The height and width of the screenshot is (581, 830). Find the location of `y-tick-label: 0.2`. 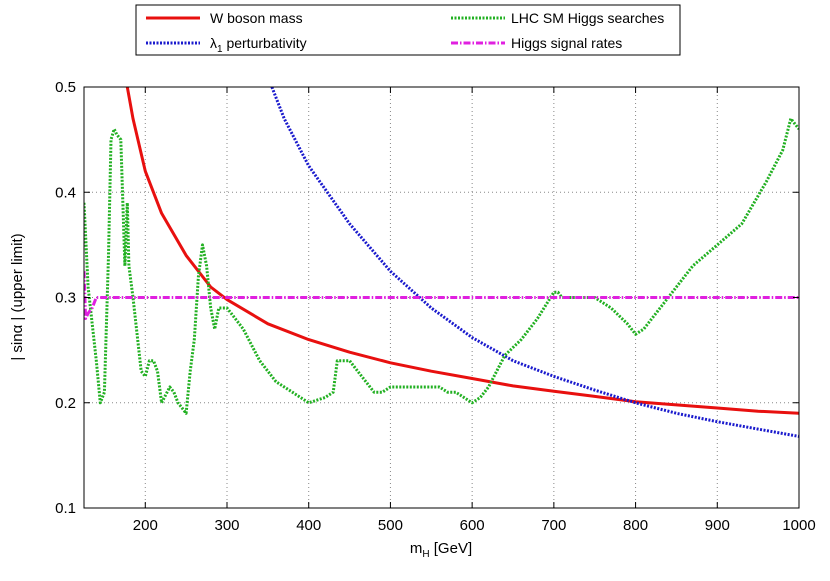

y-tick-label: 0.2 is located at coordinates (65, 403).